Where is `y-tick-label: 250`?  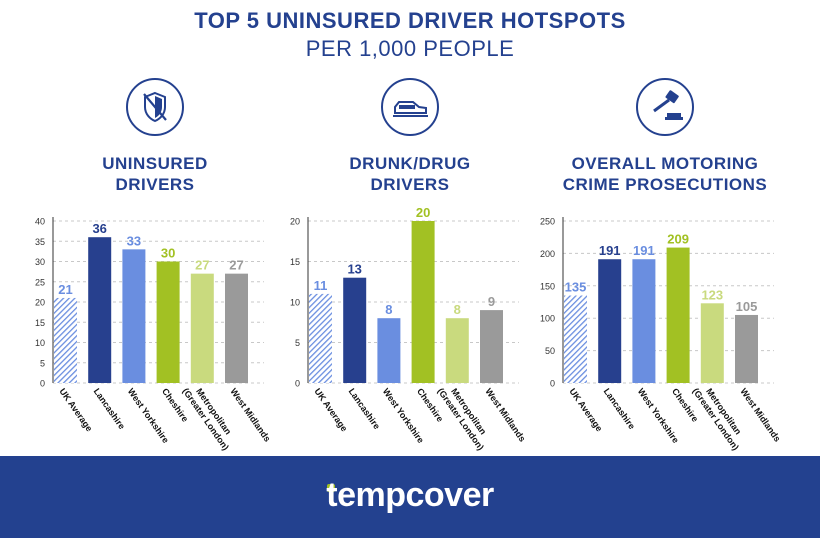 y-tick-label: 250 is located at coordinates (547, 222).